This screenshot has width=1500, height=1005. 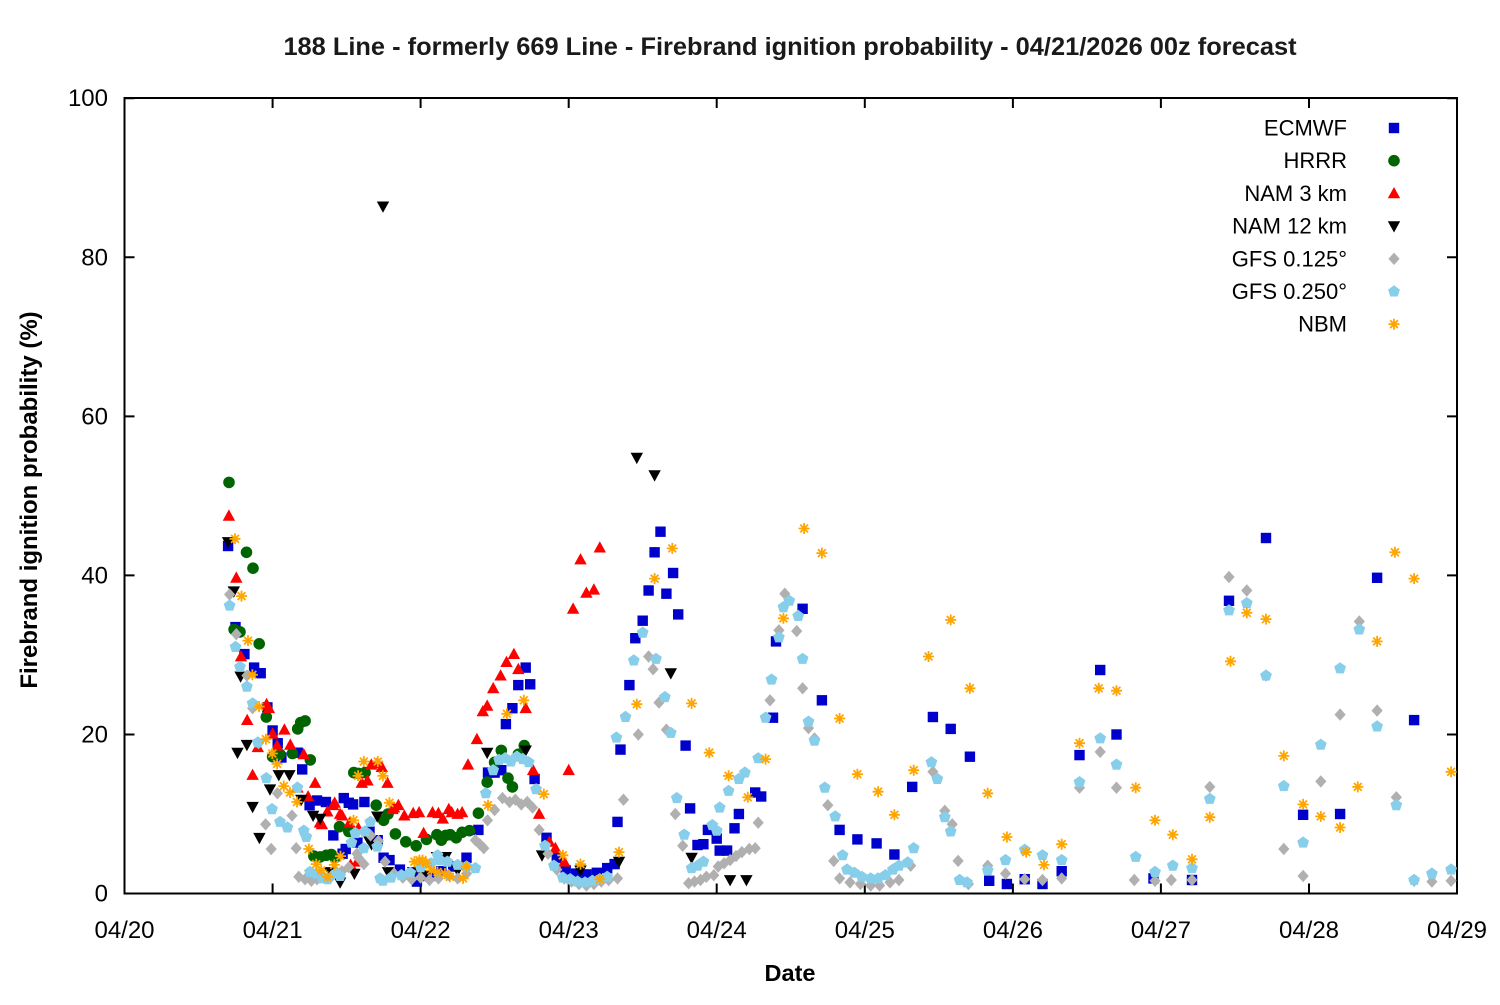 I want to click on svg-text: 04/29, so click(x=1457, y=930).